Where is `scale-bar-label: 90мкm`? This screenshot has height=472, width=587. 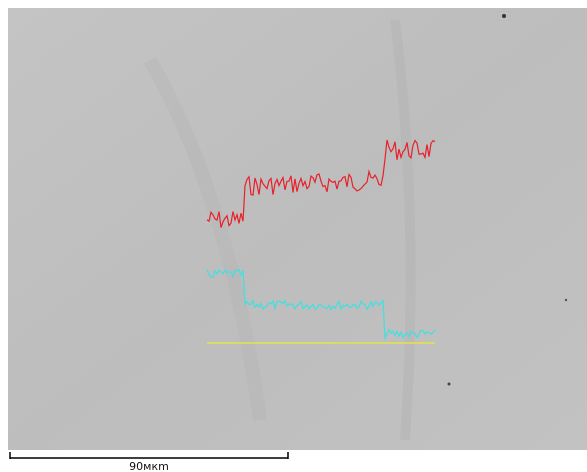 scale-bar-label: 90мкm is located at coordinates (149, 466).